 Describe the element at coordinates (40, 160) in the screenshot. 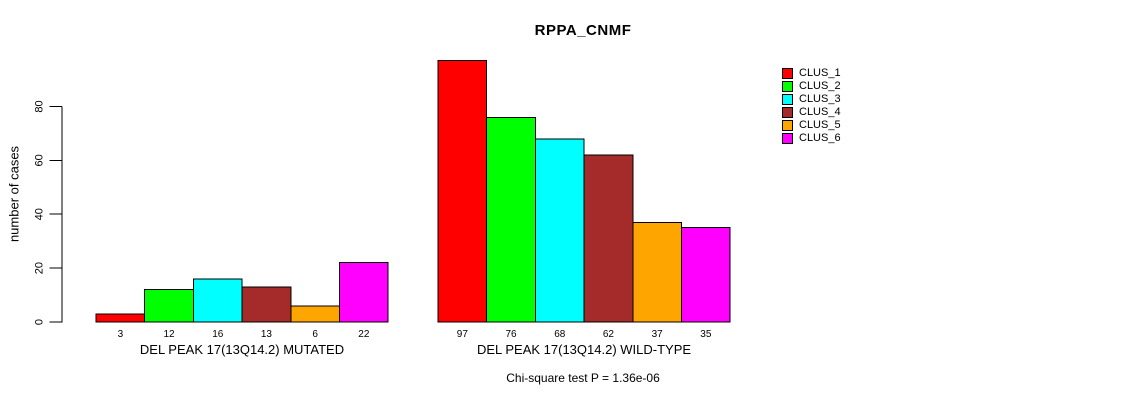

I see `y-tick-label: 60` at that location.